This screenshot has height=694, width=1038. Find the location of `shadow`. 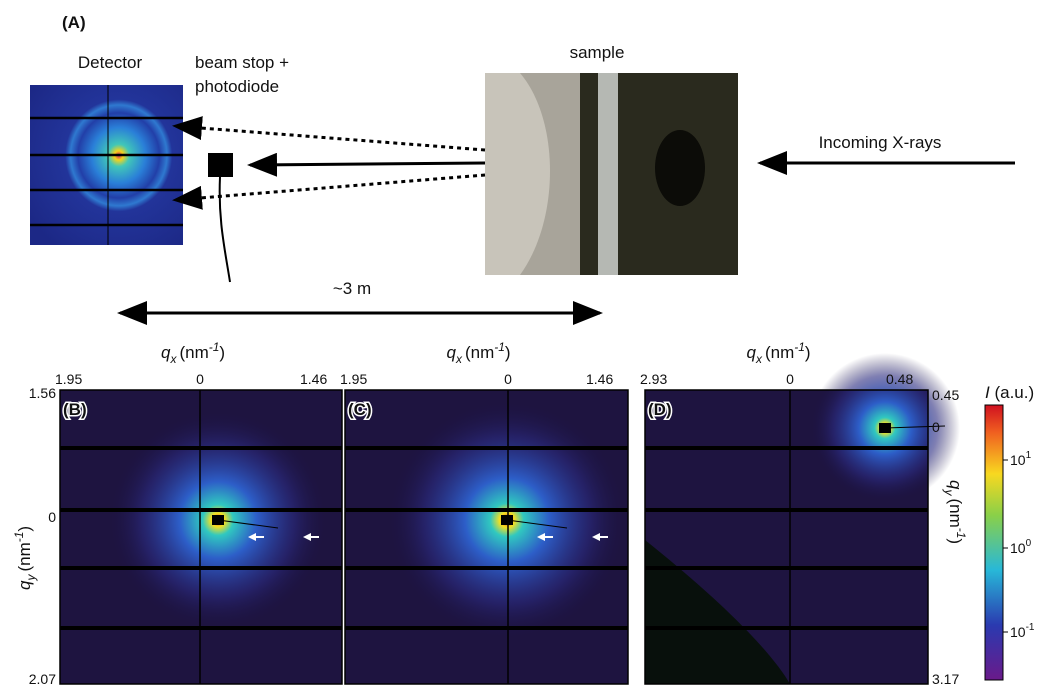

shadow is located at coordinates (717, 612).